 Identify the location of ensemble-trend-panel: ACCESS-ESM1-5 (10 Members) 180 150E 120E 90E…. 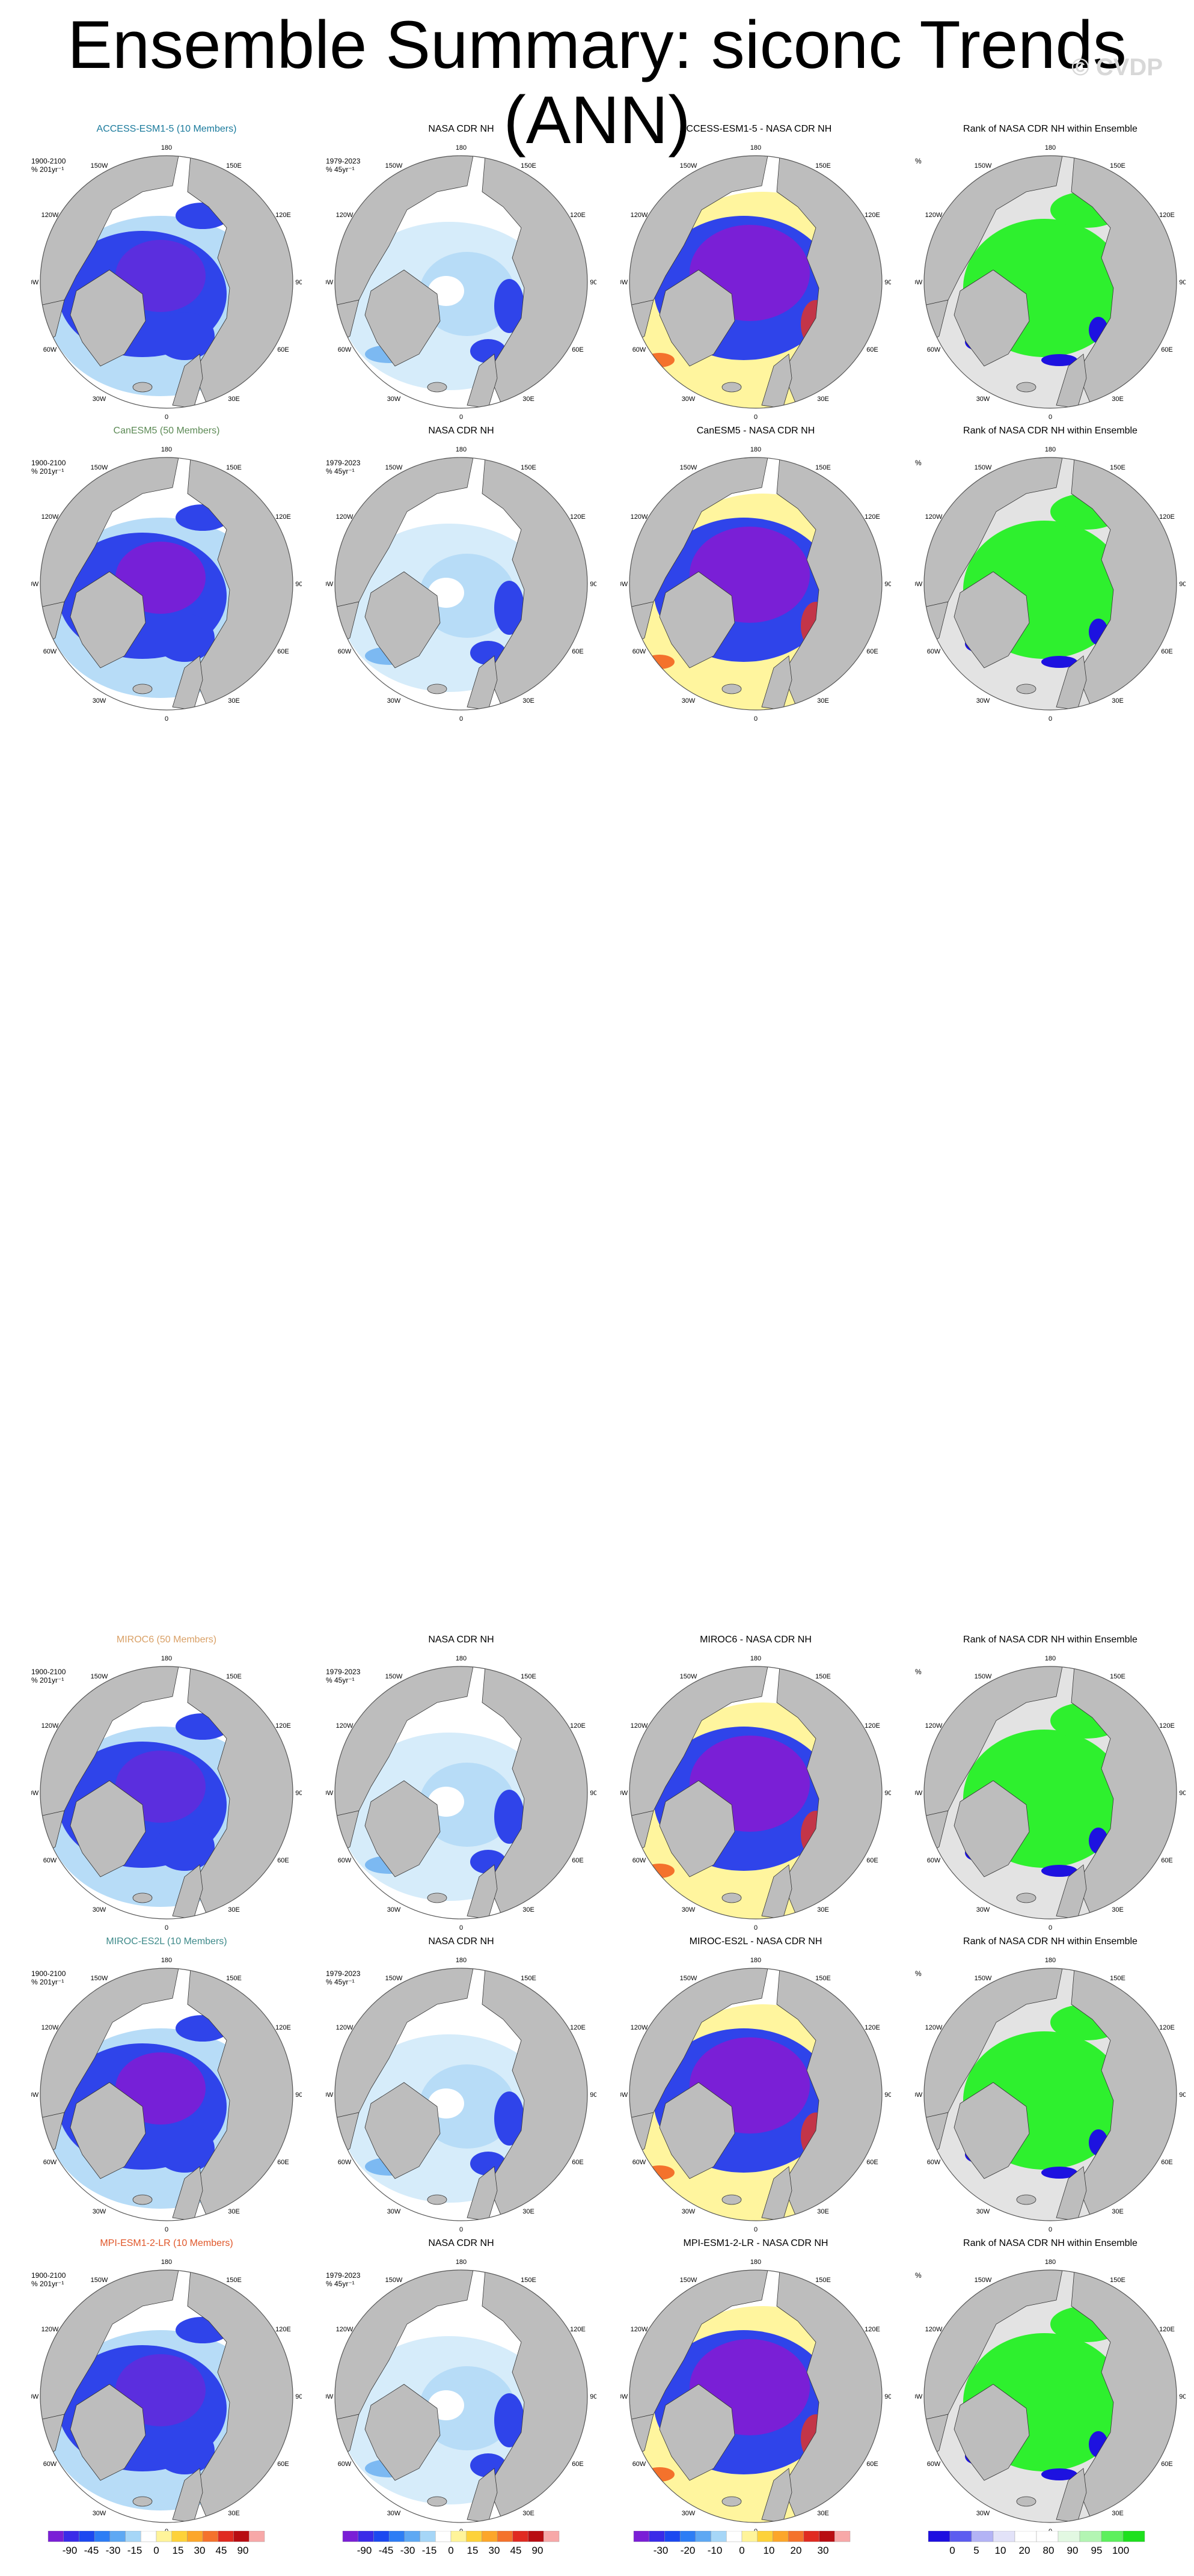
(166, 271).